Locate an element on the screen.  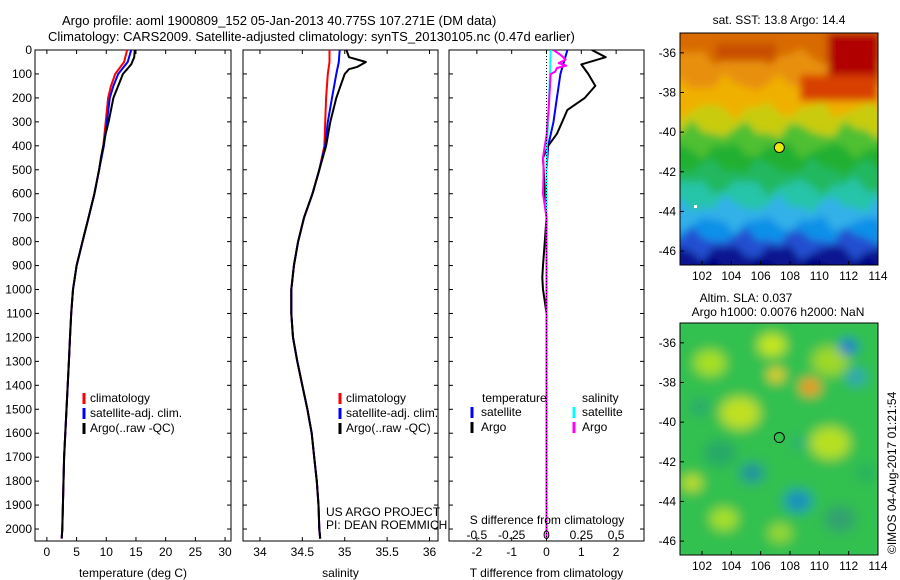
x-tick-label: 20 is located at coordinates (166, 552).